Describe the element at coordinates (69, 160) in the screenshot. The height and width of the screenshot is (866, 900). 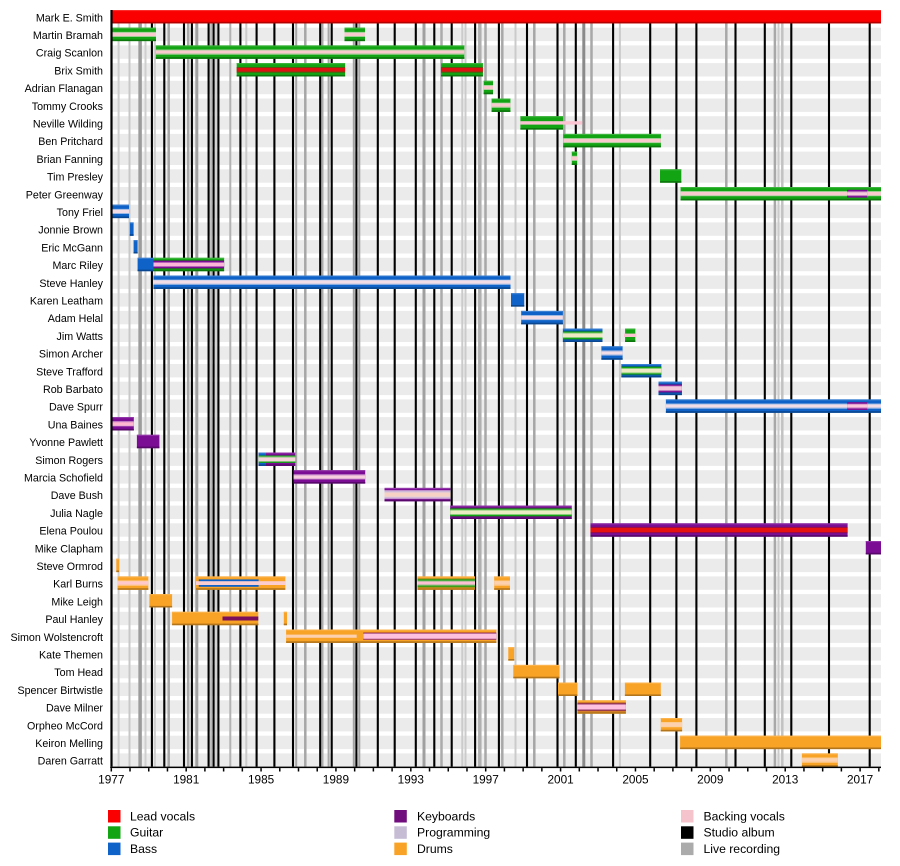
I see `svg-text: Brian Fanning` at that location.